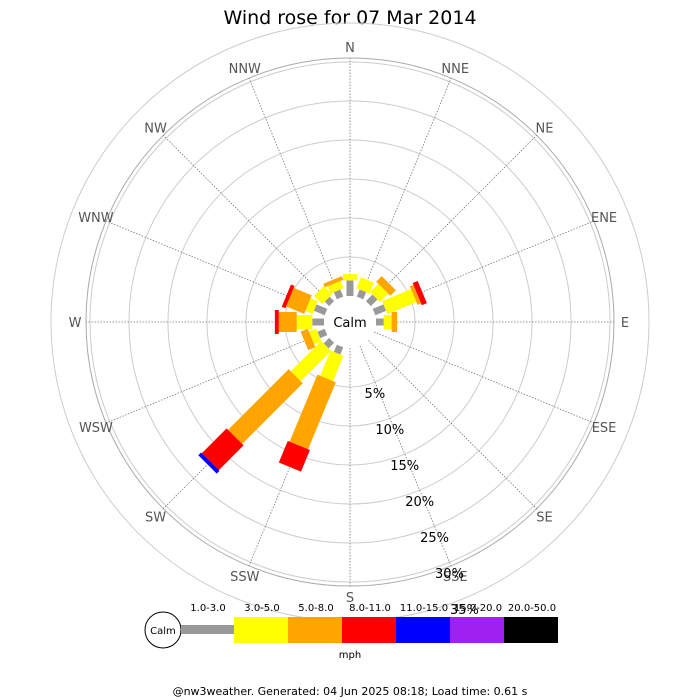 This screenshot has width=700, height=700. I want to click on percent-label-30: 30%, so click(449, 574).